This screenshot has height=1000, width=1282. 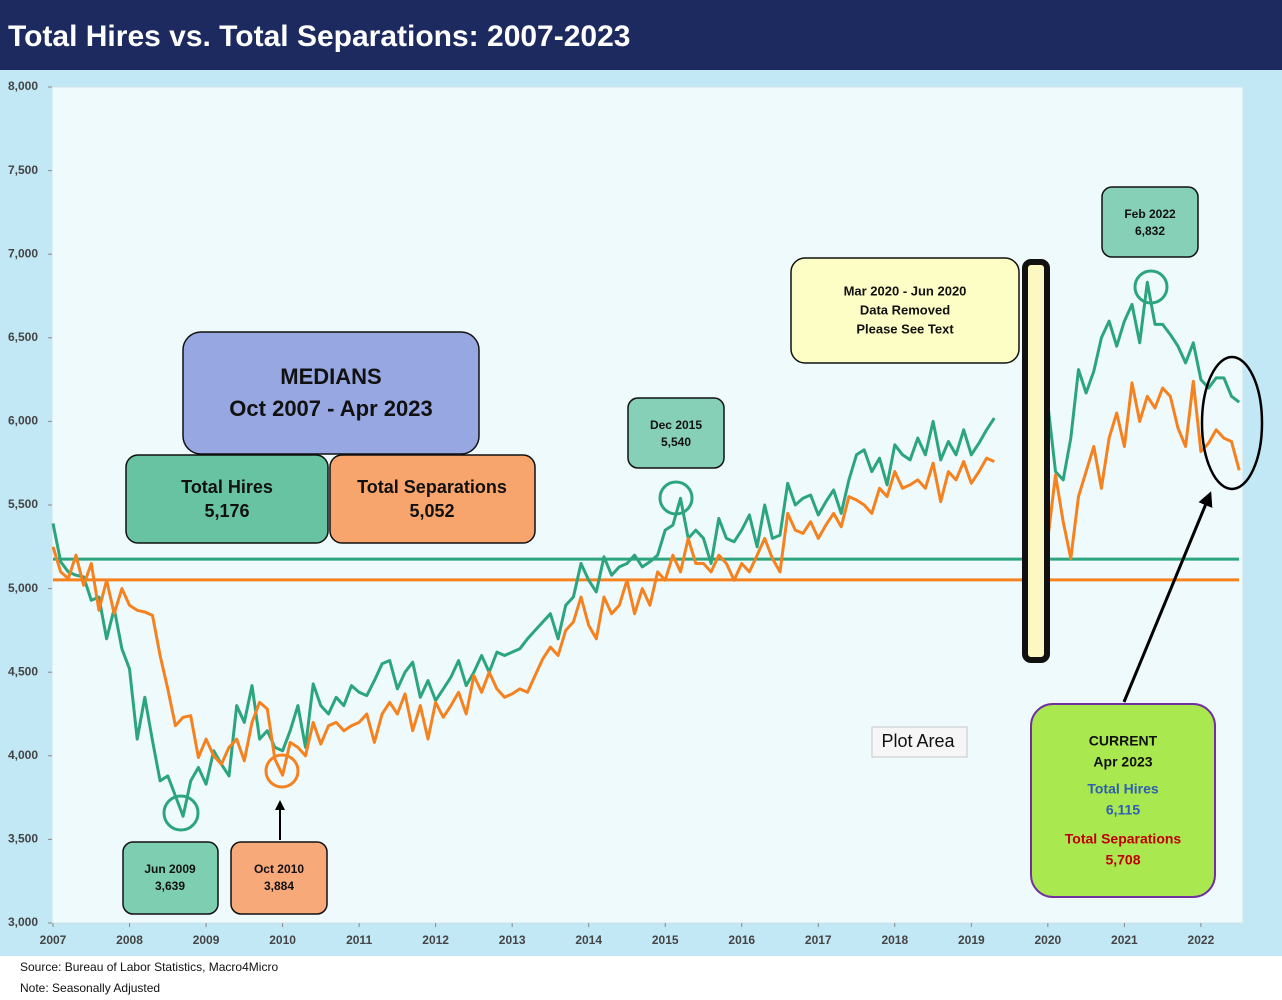 I want to click on tooltip-text: Plot Area, so click(x=918, y=741).